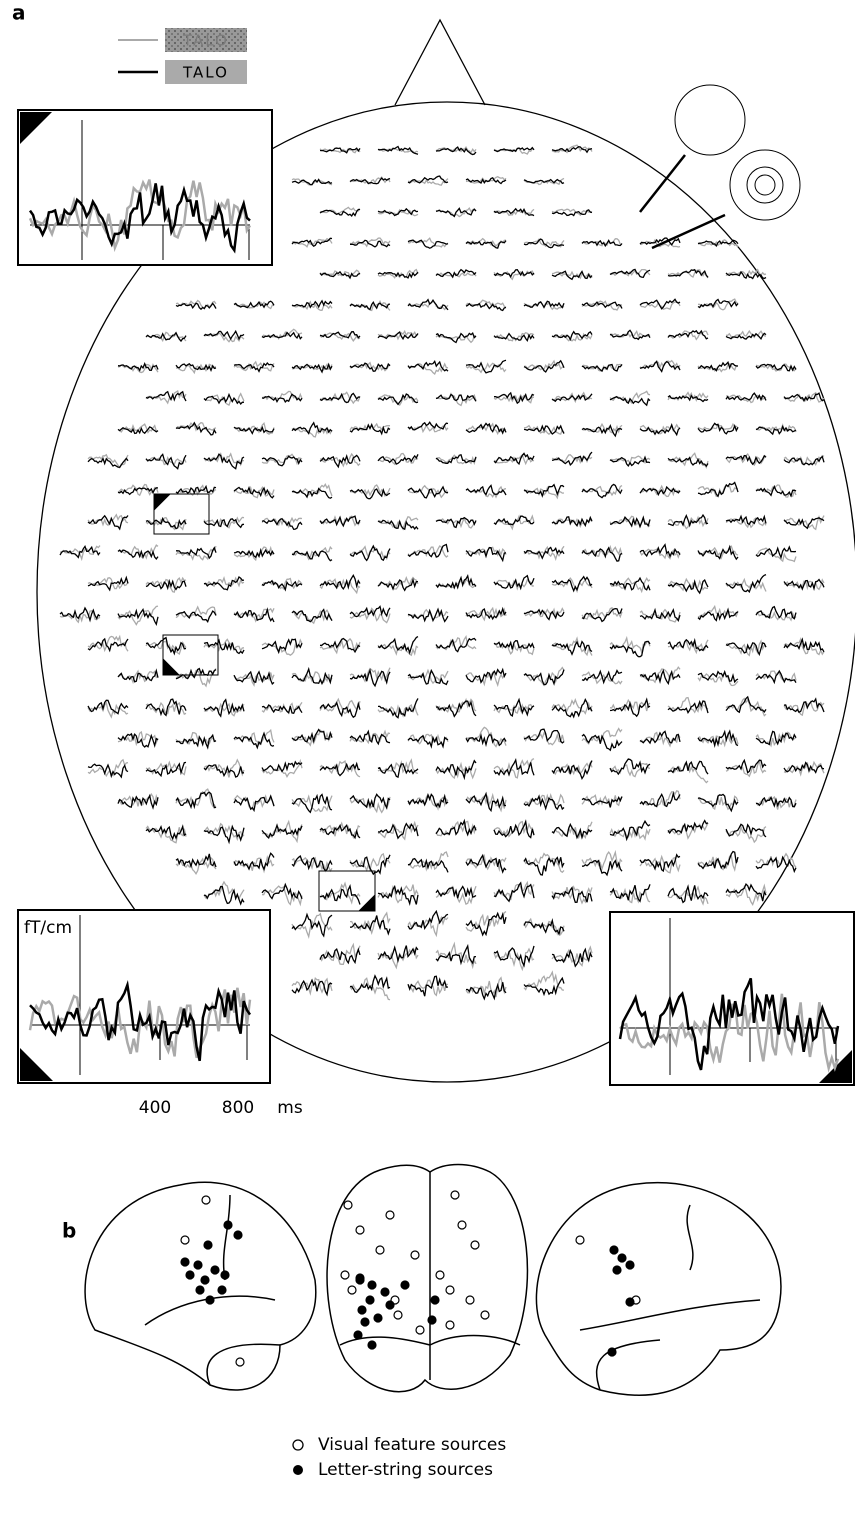 The width and height of the screenshot is (855, 1513). Describe the element at coordinates (205, 73) in the screenshot. I see `legend-label: TALO` at that location.